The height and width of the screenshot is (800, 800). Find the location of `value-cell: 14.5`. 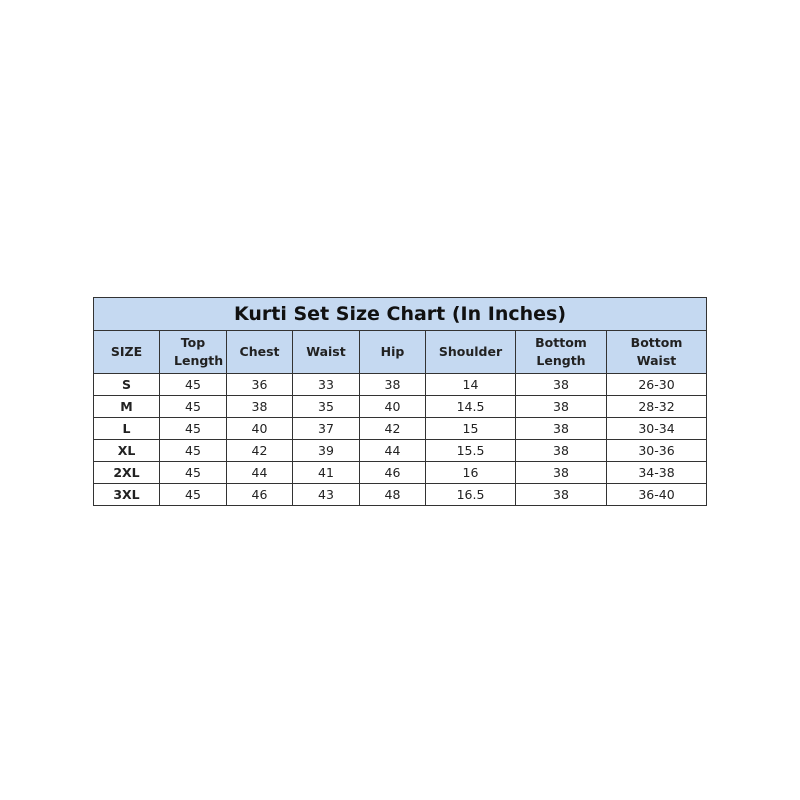

value-cell: 14.5 is located at coordinates (470, 406).